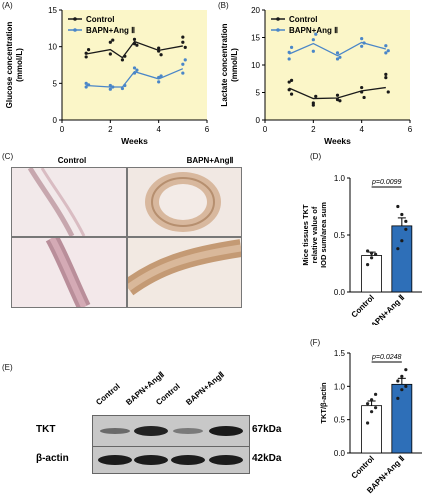 This screenshot has height=500, width=429. What do you see at coordinates (210, 160) in the screenshot?
I see `column-header-treatment: BAPN+AngⅡ` at bounding box center [210, 160].